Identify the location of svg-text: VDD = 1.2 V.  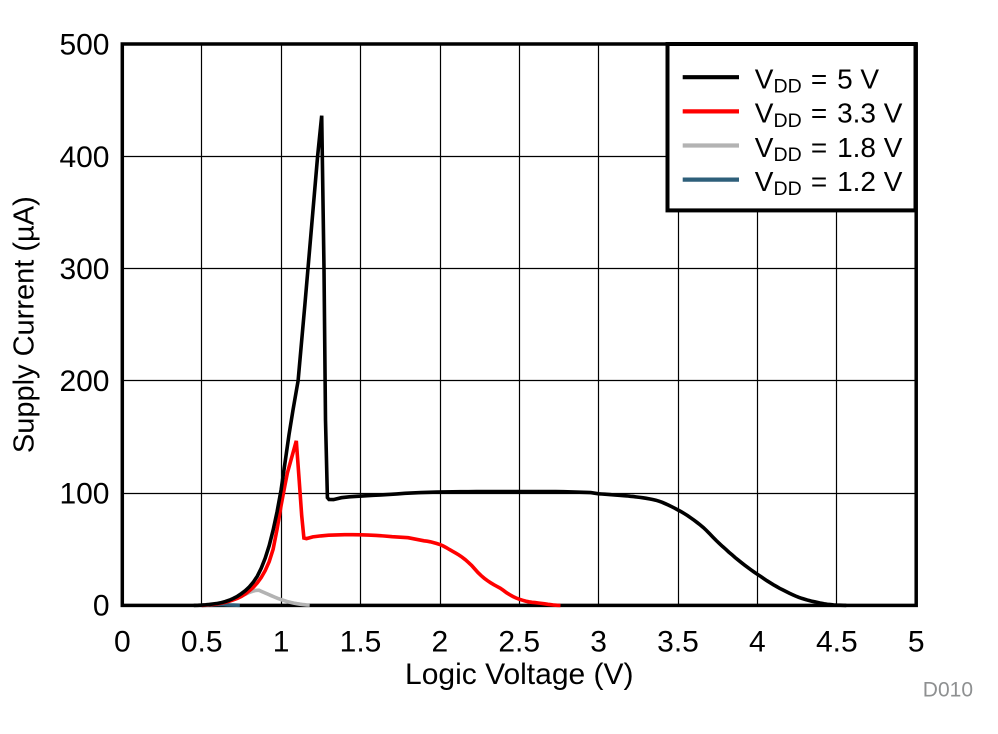
(829, 183).